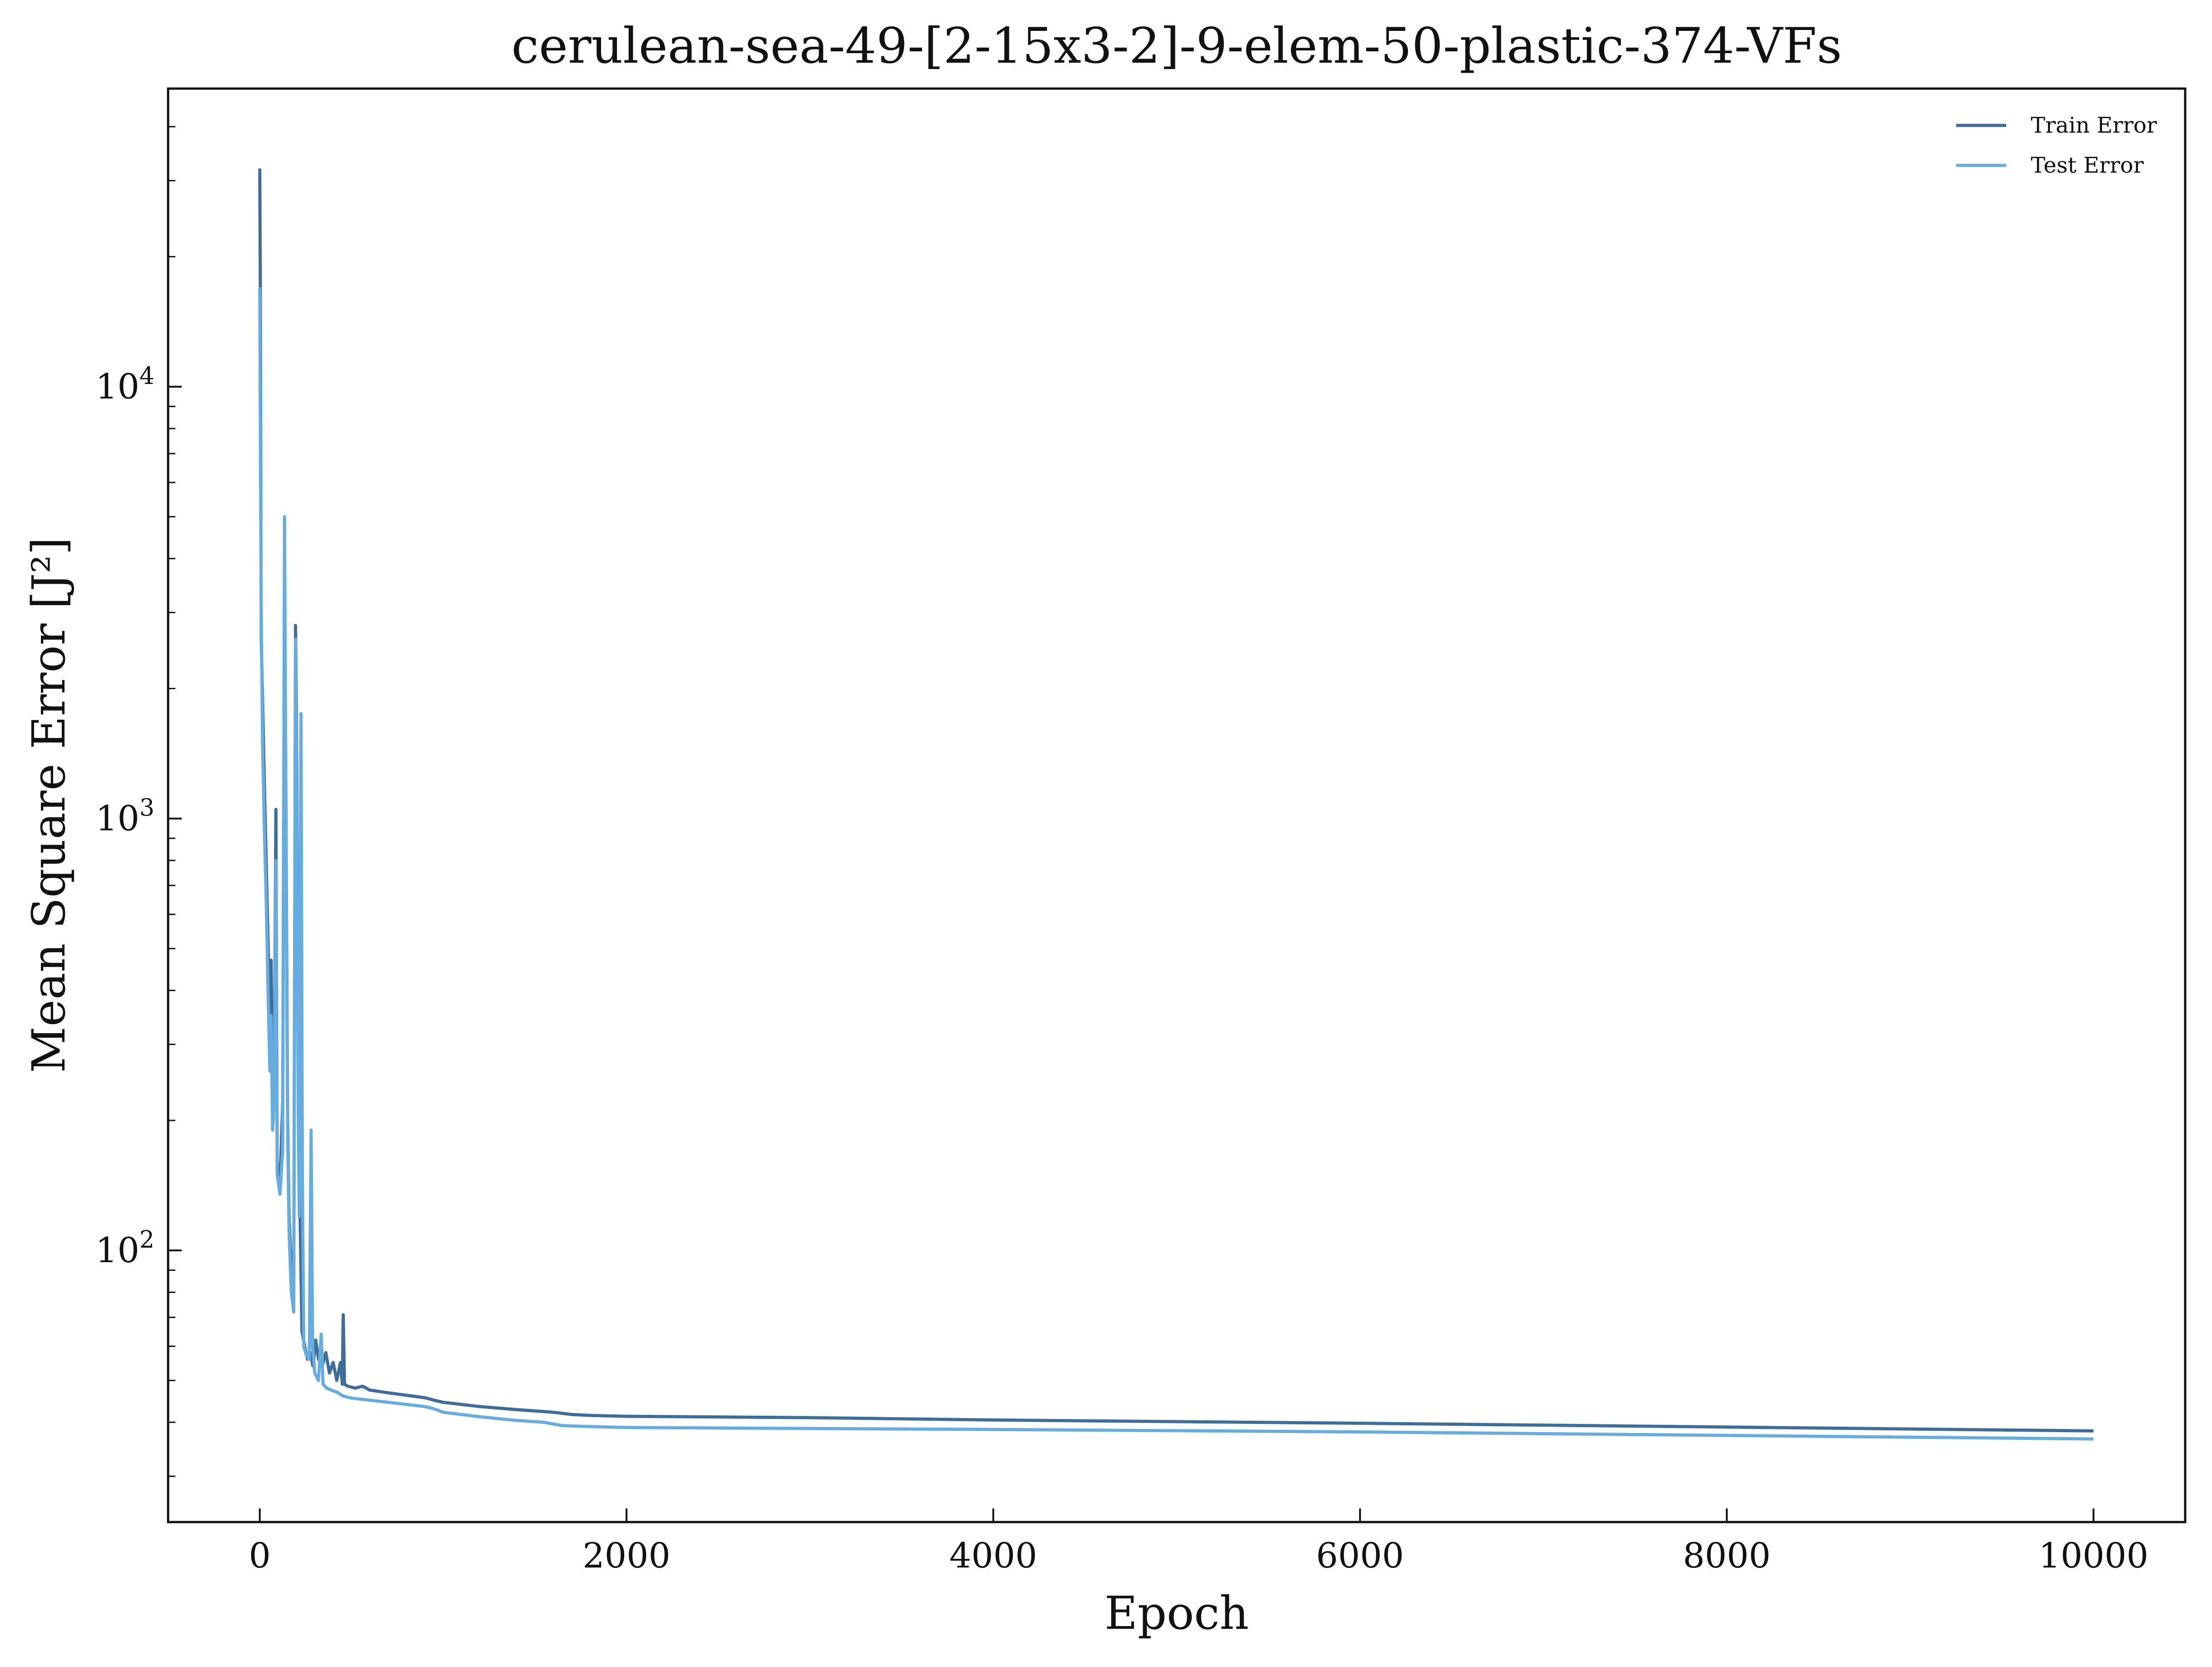  What do you see at coordinates (260, 1555) in the screenshot?
I see `x-tick-label: 0` at bounding box center [260, 1555].